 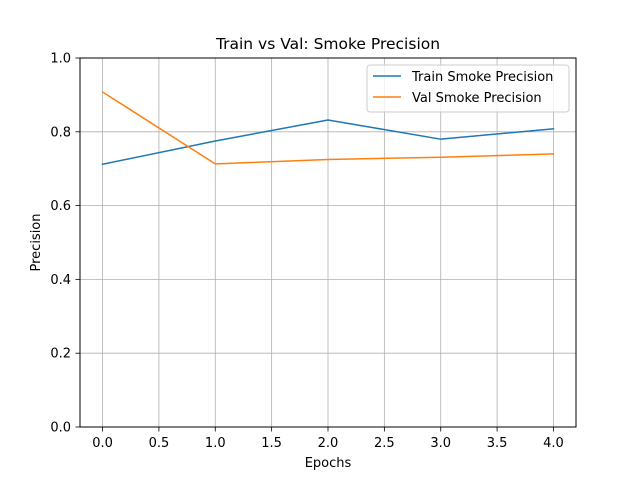 I want to click on x-tick-label: 3.5, so click(x=497, y=443).